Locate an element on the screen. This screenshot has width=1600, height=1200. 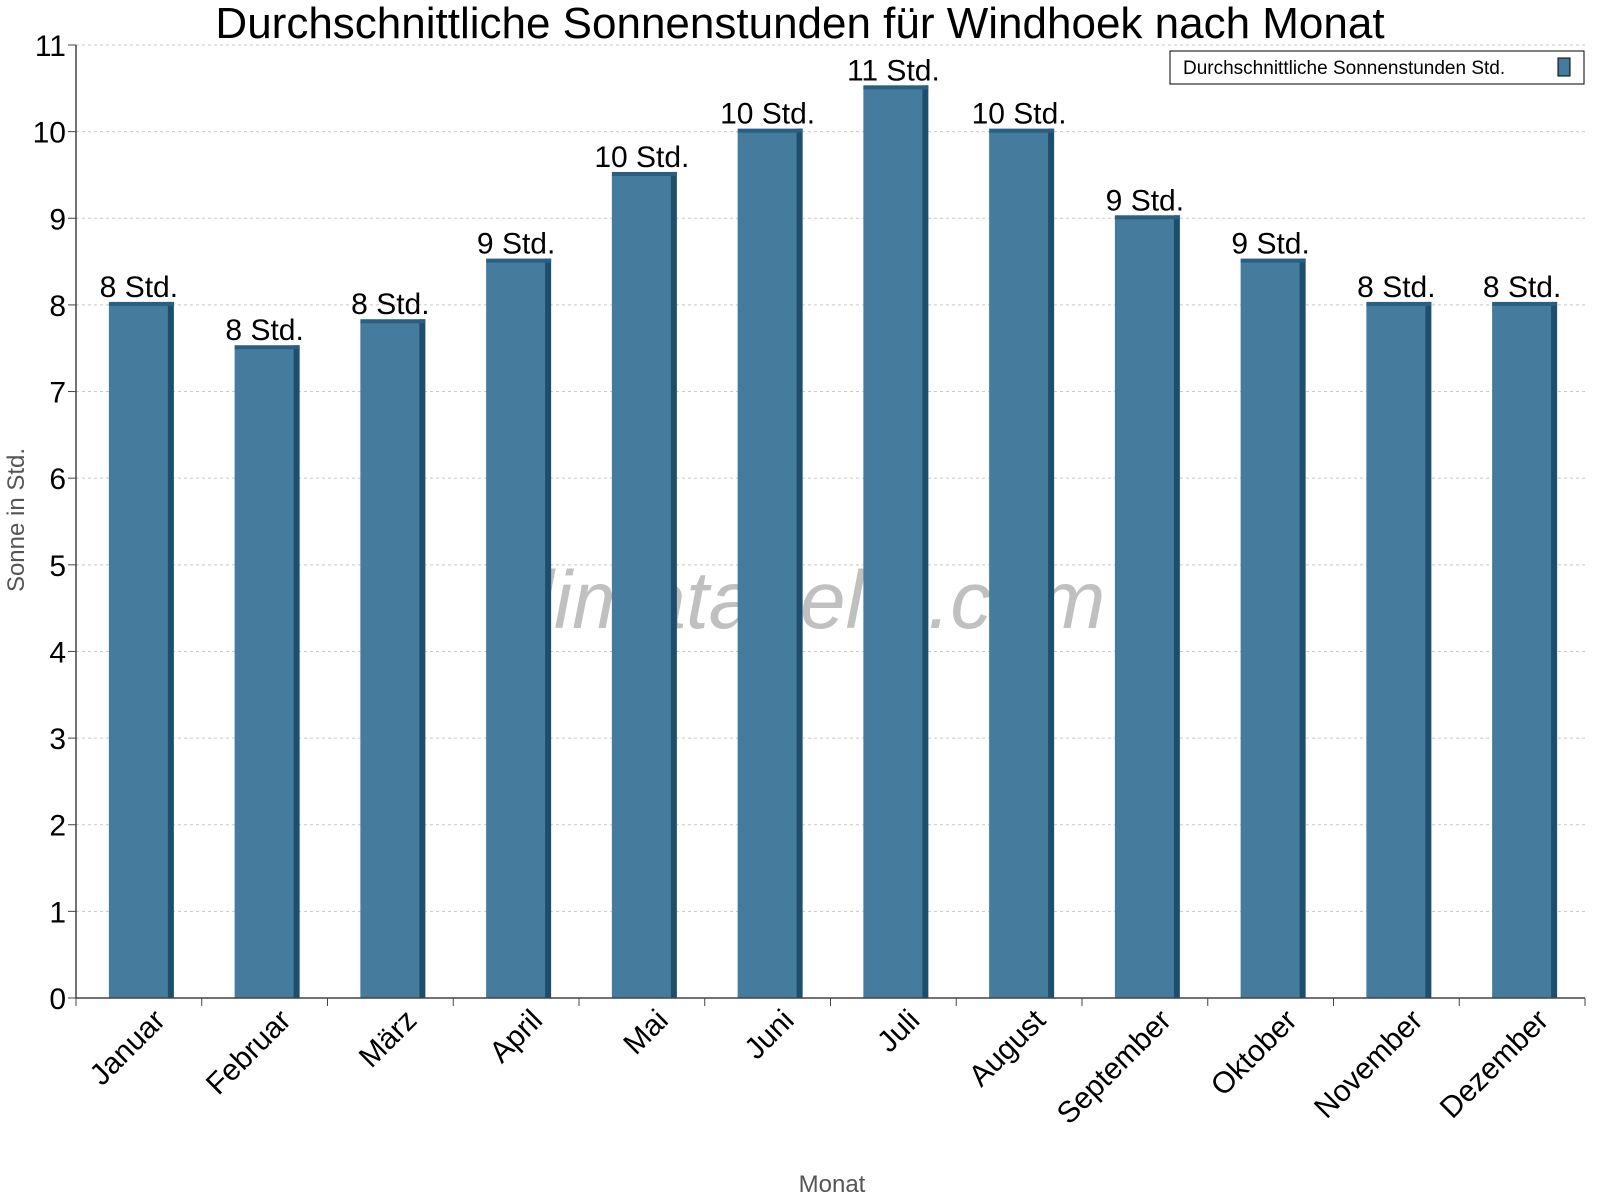
y-tick-label: 9 is located at coordinates (57, 219).